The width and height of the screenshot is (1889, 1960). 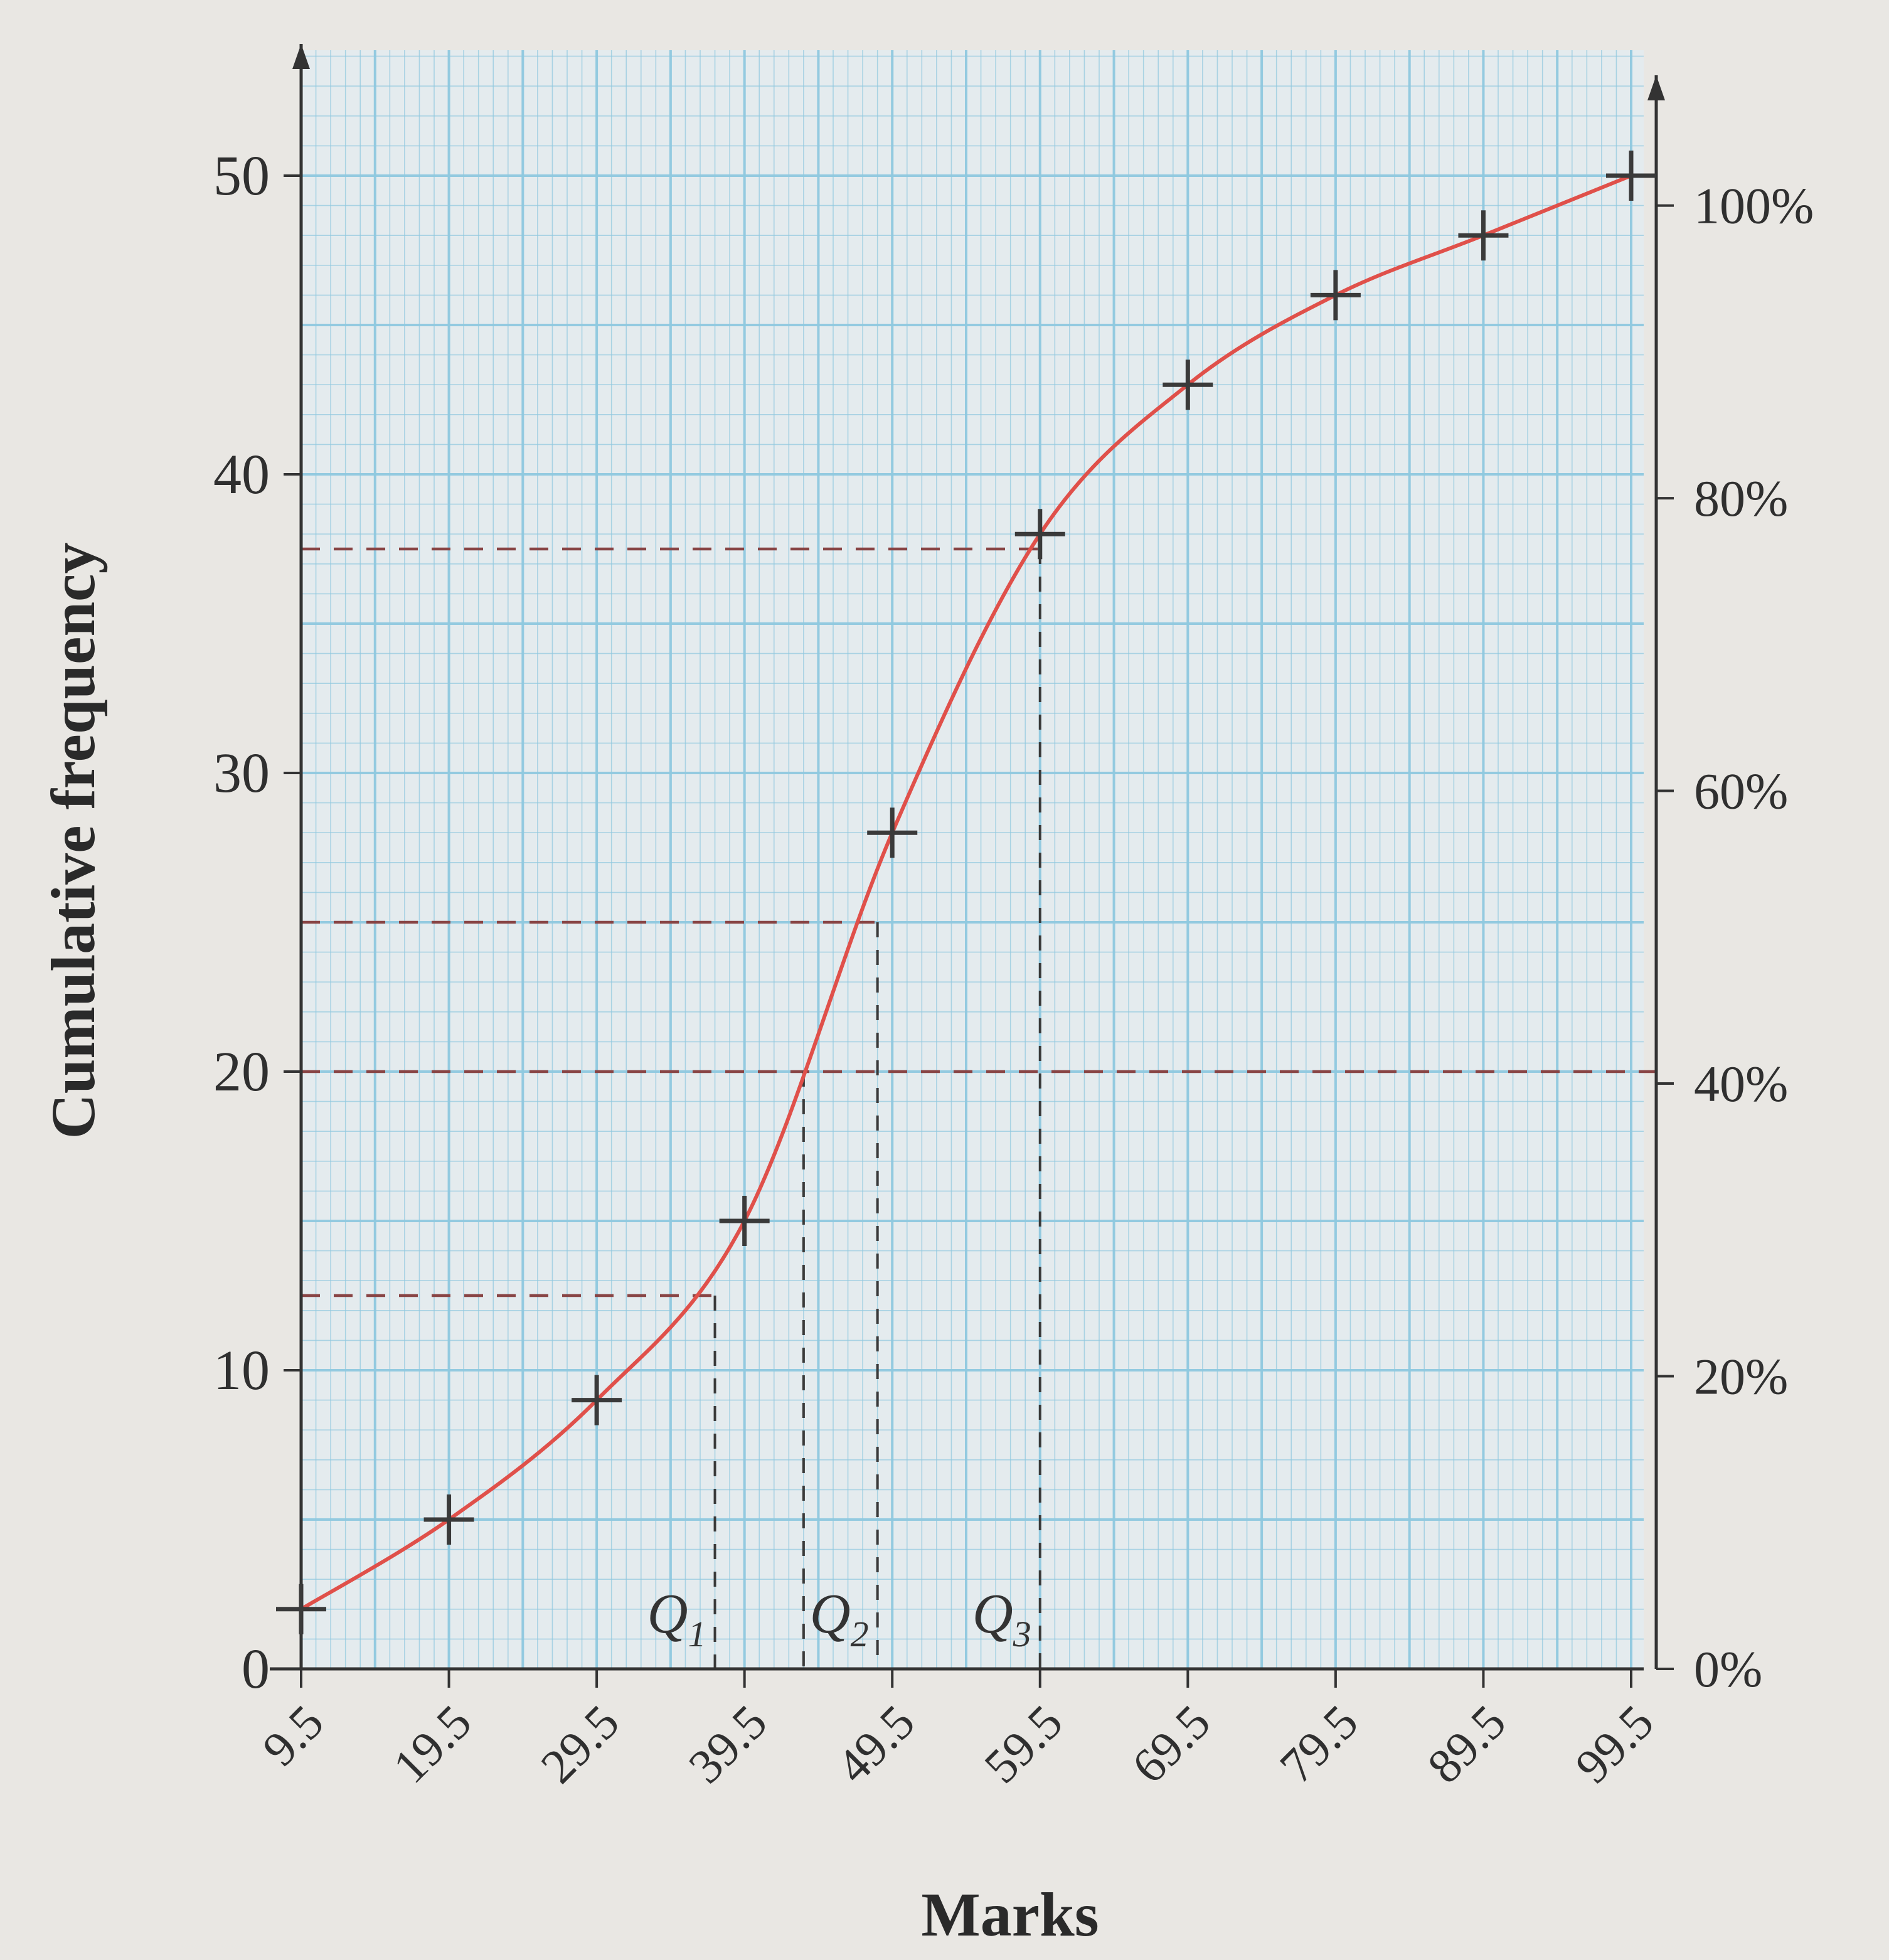 I want to click on y-tick-label: 50, so click(x=241, y=176).